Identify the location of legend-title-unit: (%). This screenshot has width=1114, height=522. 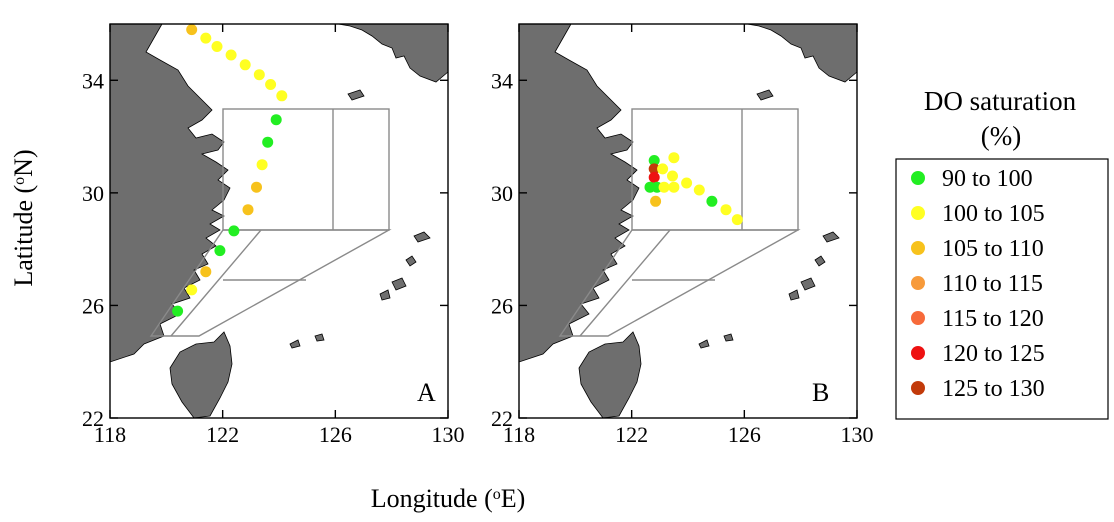
(1001, 136).